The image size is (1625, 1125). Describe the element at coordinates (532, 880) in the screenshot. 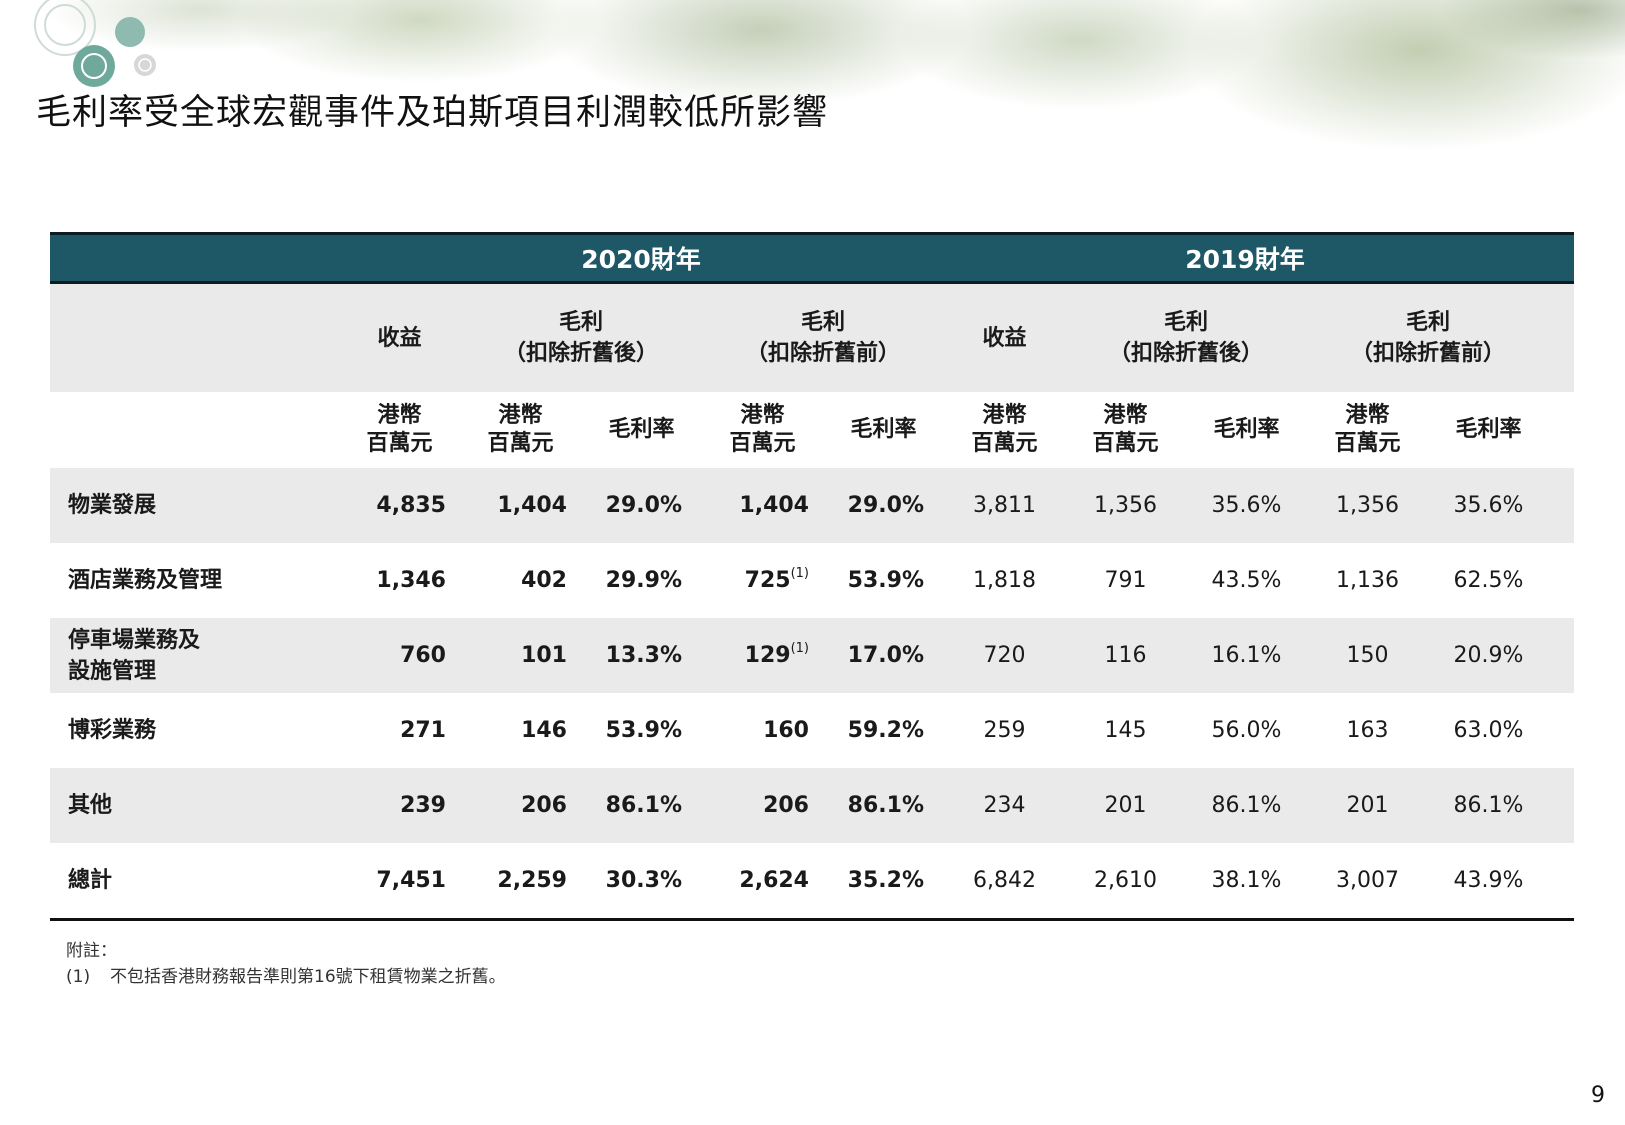

I see `cell-2020: 2,259` at that location.